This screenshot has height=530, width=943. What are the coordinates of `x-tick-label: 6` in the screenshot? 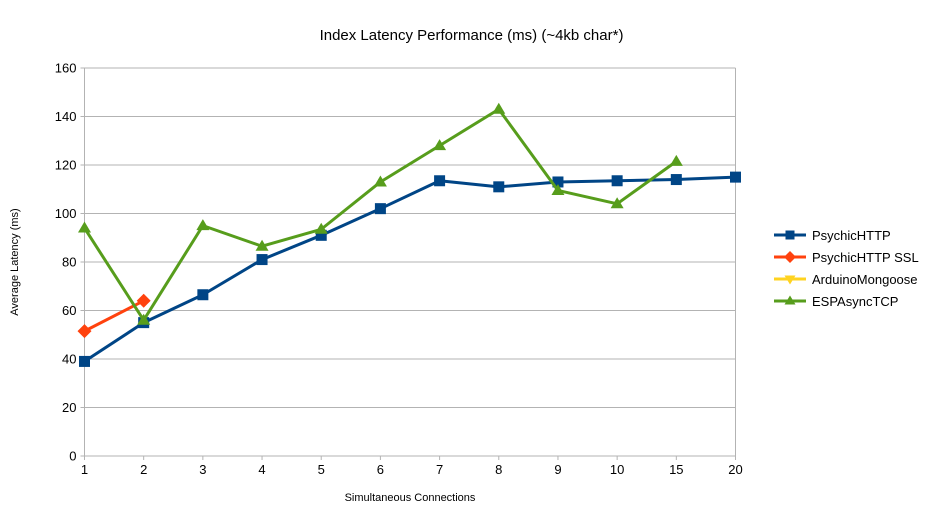 It's located at (380, 469).